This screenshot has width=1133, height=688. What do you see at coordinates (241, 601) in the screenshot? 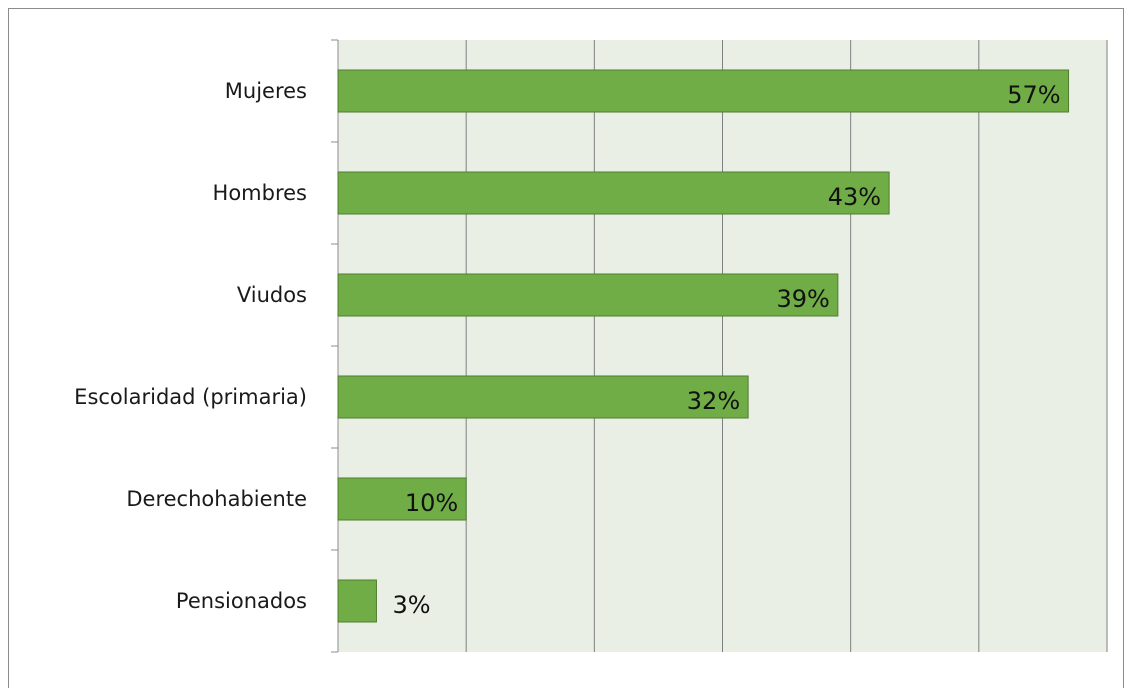
I see `category-label: Pensionados` at bounding box center [241, 601].